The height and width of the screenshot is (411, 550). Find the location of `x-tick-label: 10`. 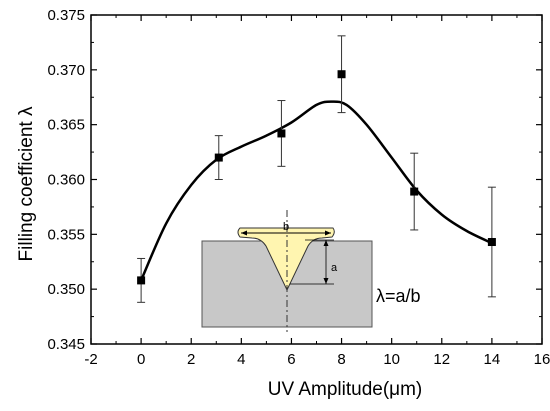

x-tick-label: 10 is located at coordinates (391, 359).